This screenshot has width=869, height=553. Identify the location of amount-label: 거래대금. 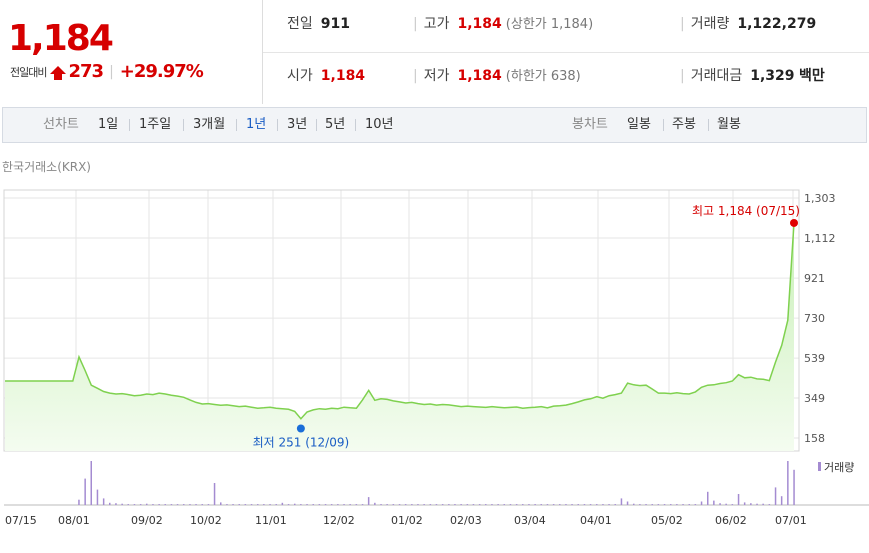
(716, 76).